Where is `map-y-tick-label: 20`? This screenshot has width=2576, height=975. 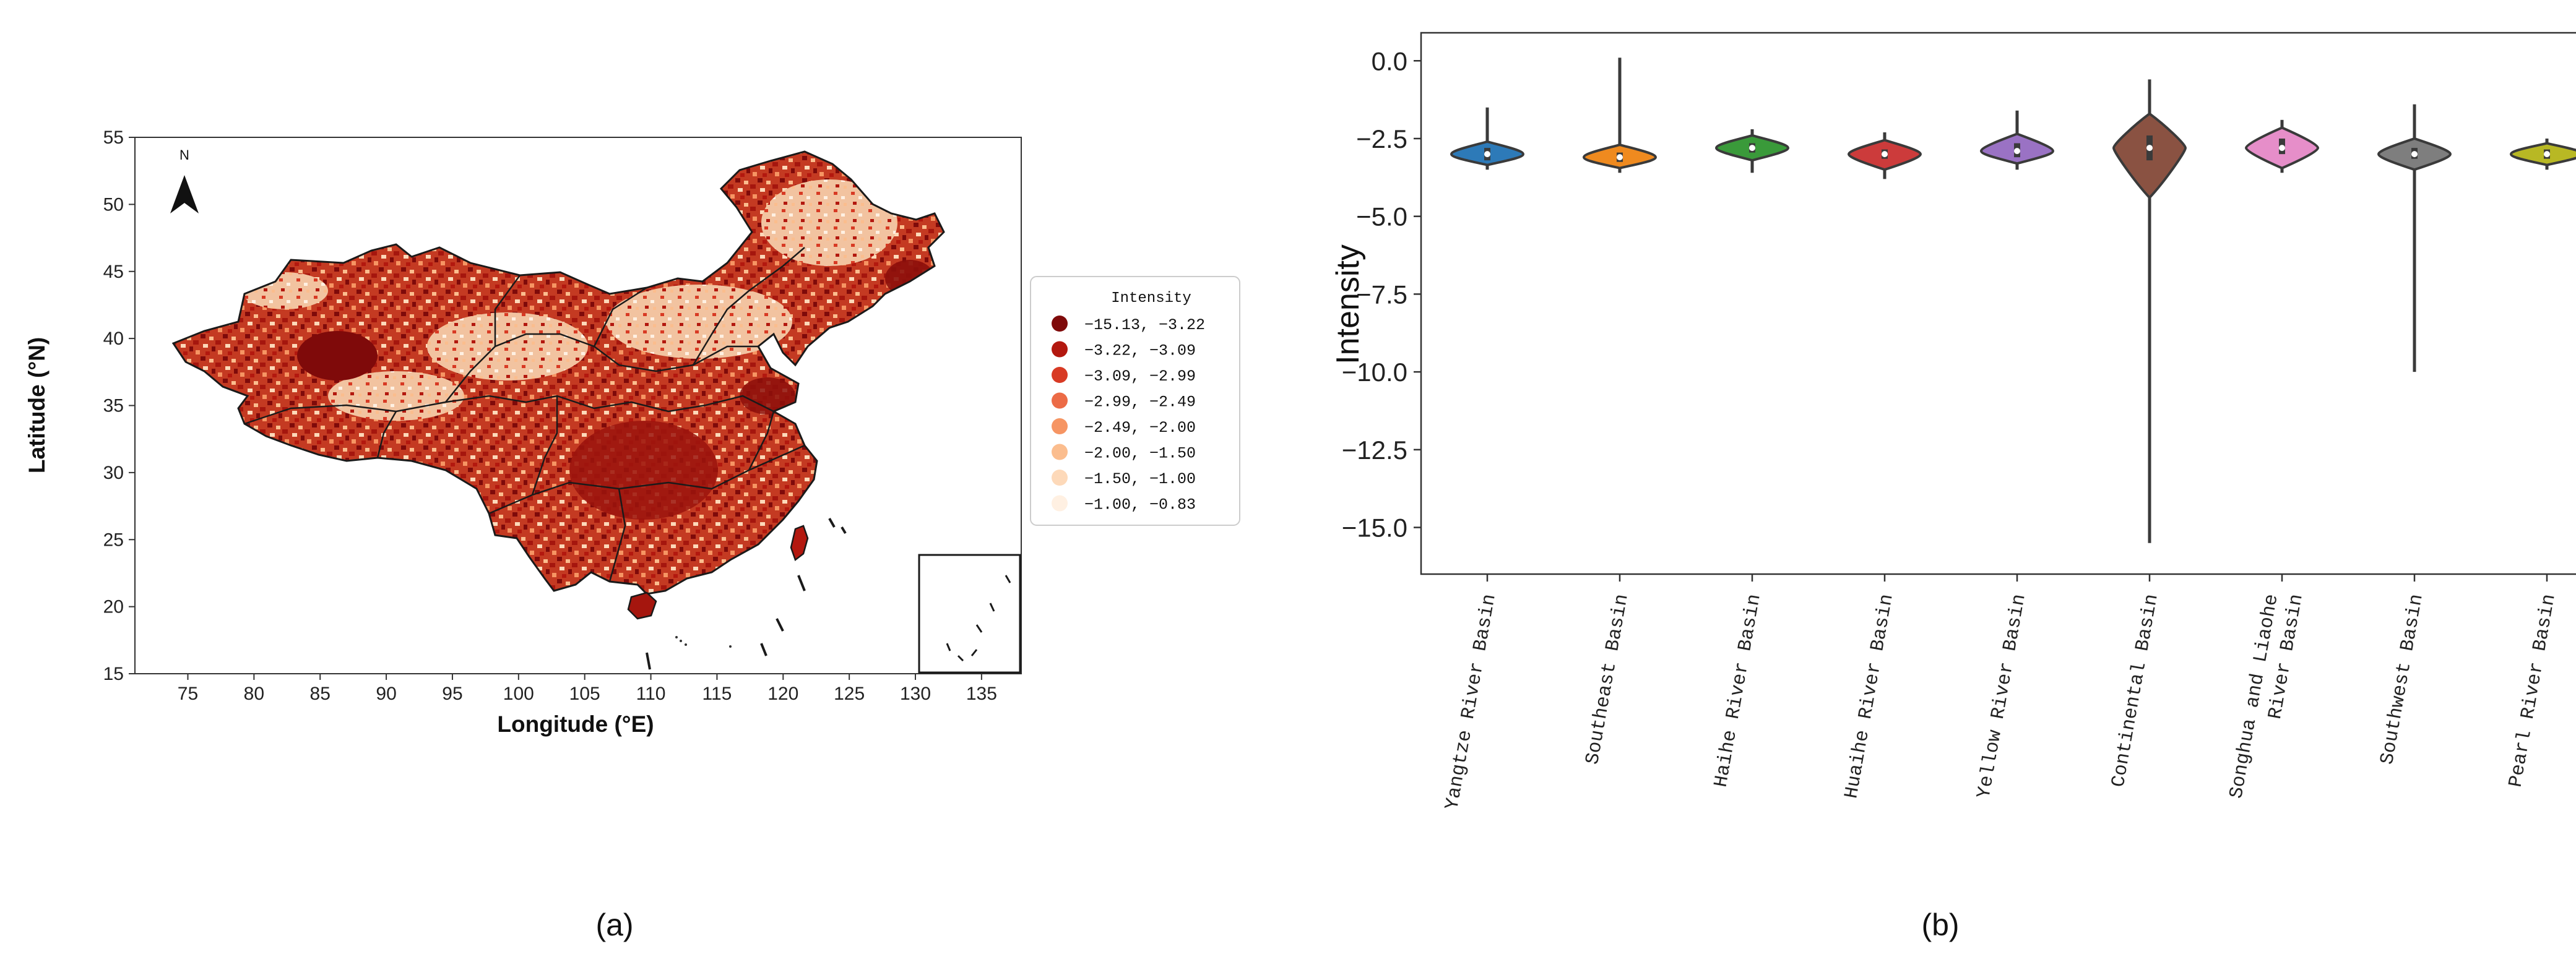 map-y-tick-label: 20 is located at coordinates (113, 607).